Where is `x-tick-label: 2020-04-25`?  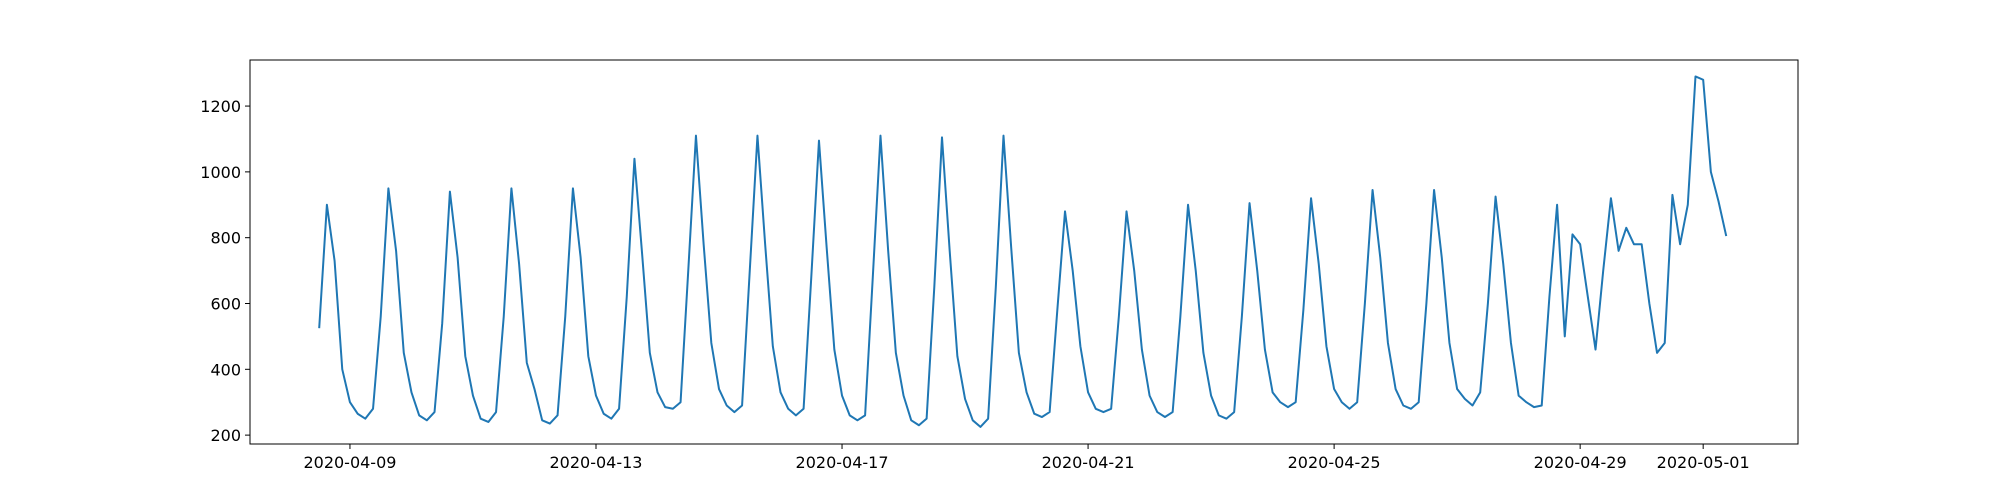
x-tick-label: 2020-04-25 is located at coordinates (1334, 462).